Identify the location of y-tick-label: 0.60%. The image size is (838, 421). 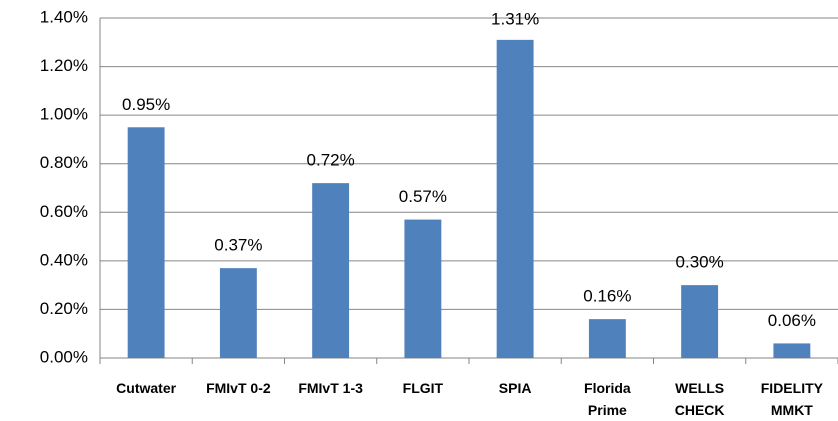
(64, 211).